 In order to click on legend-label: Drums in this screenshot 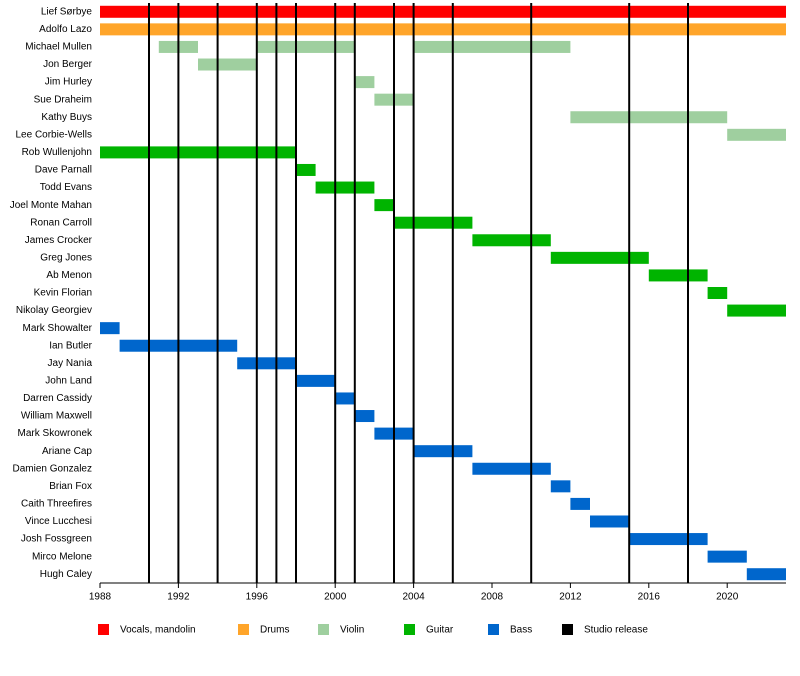, I will do `click(274, 630)`.